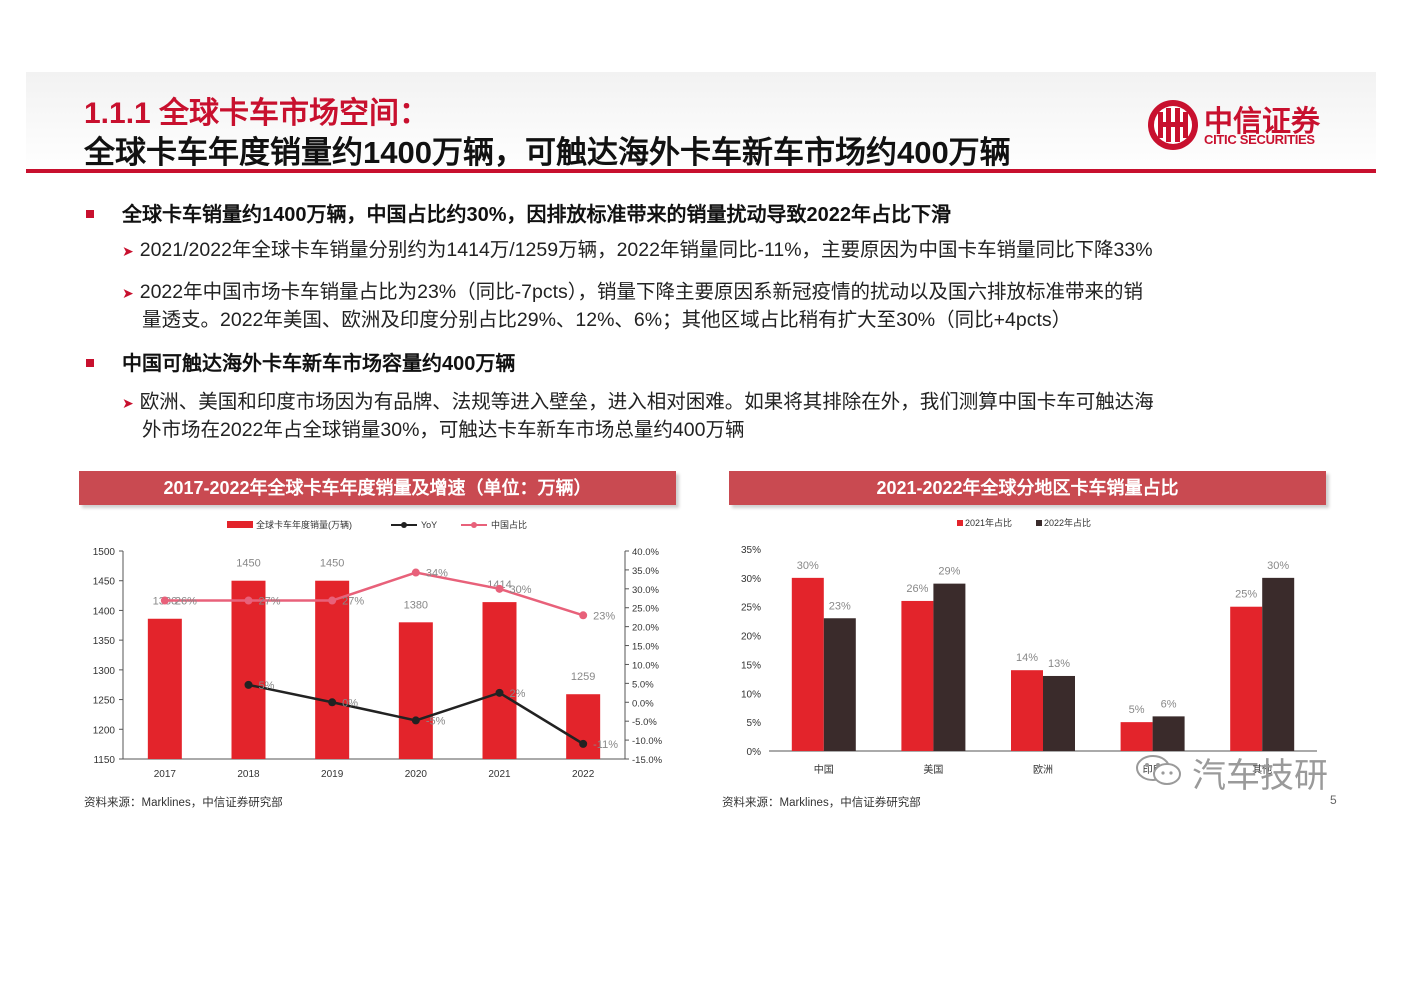  I want to click on y-tick-label: 15%, so click(751, 665).